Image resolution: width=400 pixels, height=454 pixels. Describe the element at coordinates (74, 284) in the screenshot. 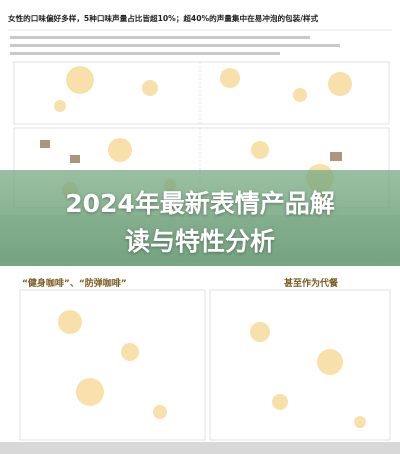

I see `title-part: “健身咖啡”、“防弹咖啡”` at that location.